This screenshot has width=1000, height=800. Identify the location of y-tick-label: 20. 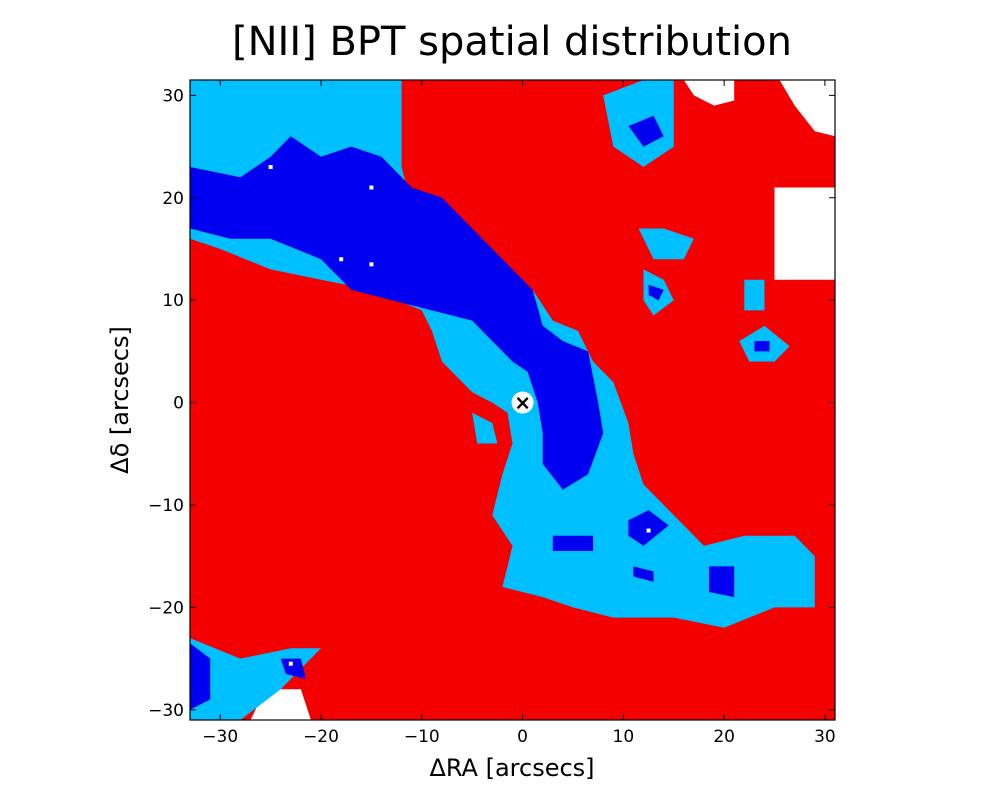
(173, 199).